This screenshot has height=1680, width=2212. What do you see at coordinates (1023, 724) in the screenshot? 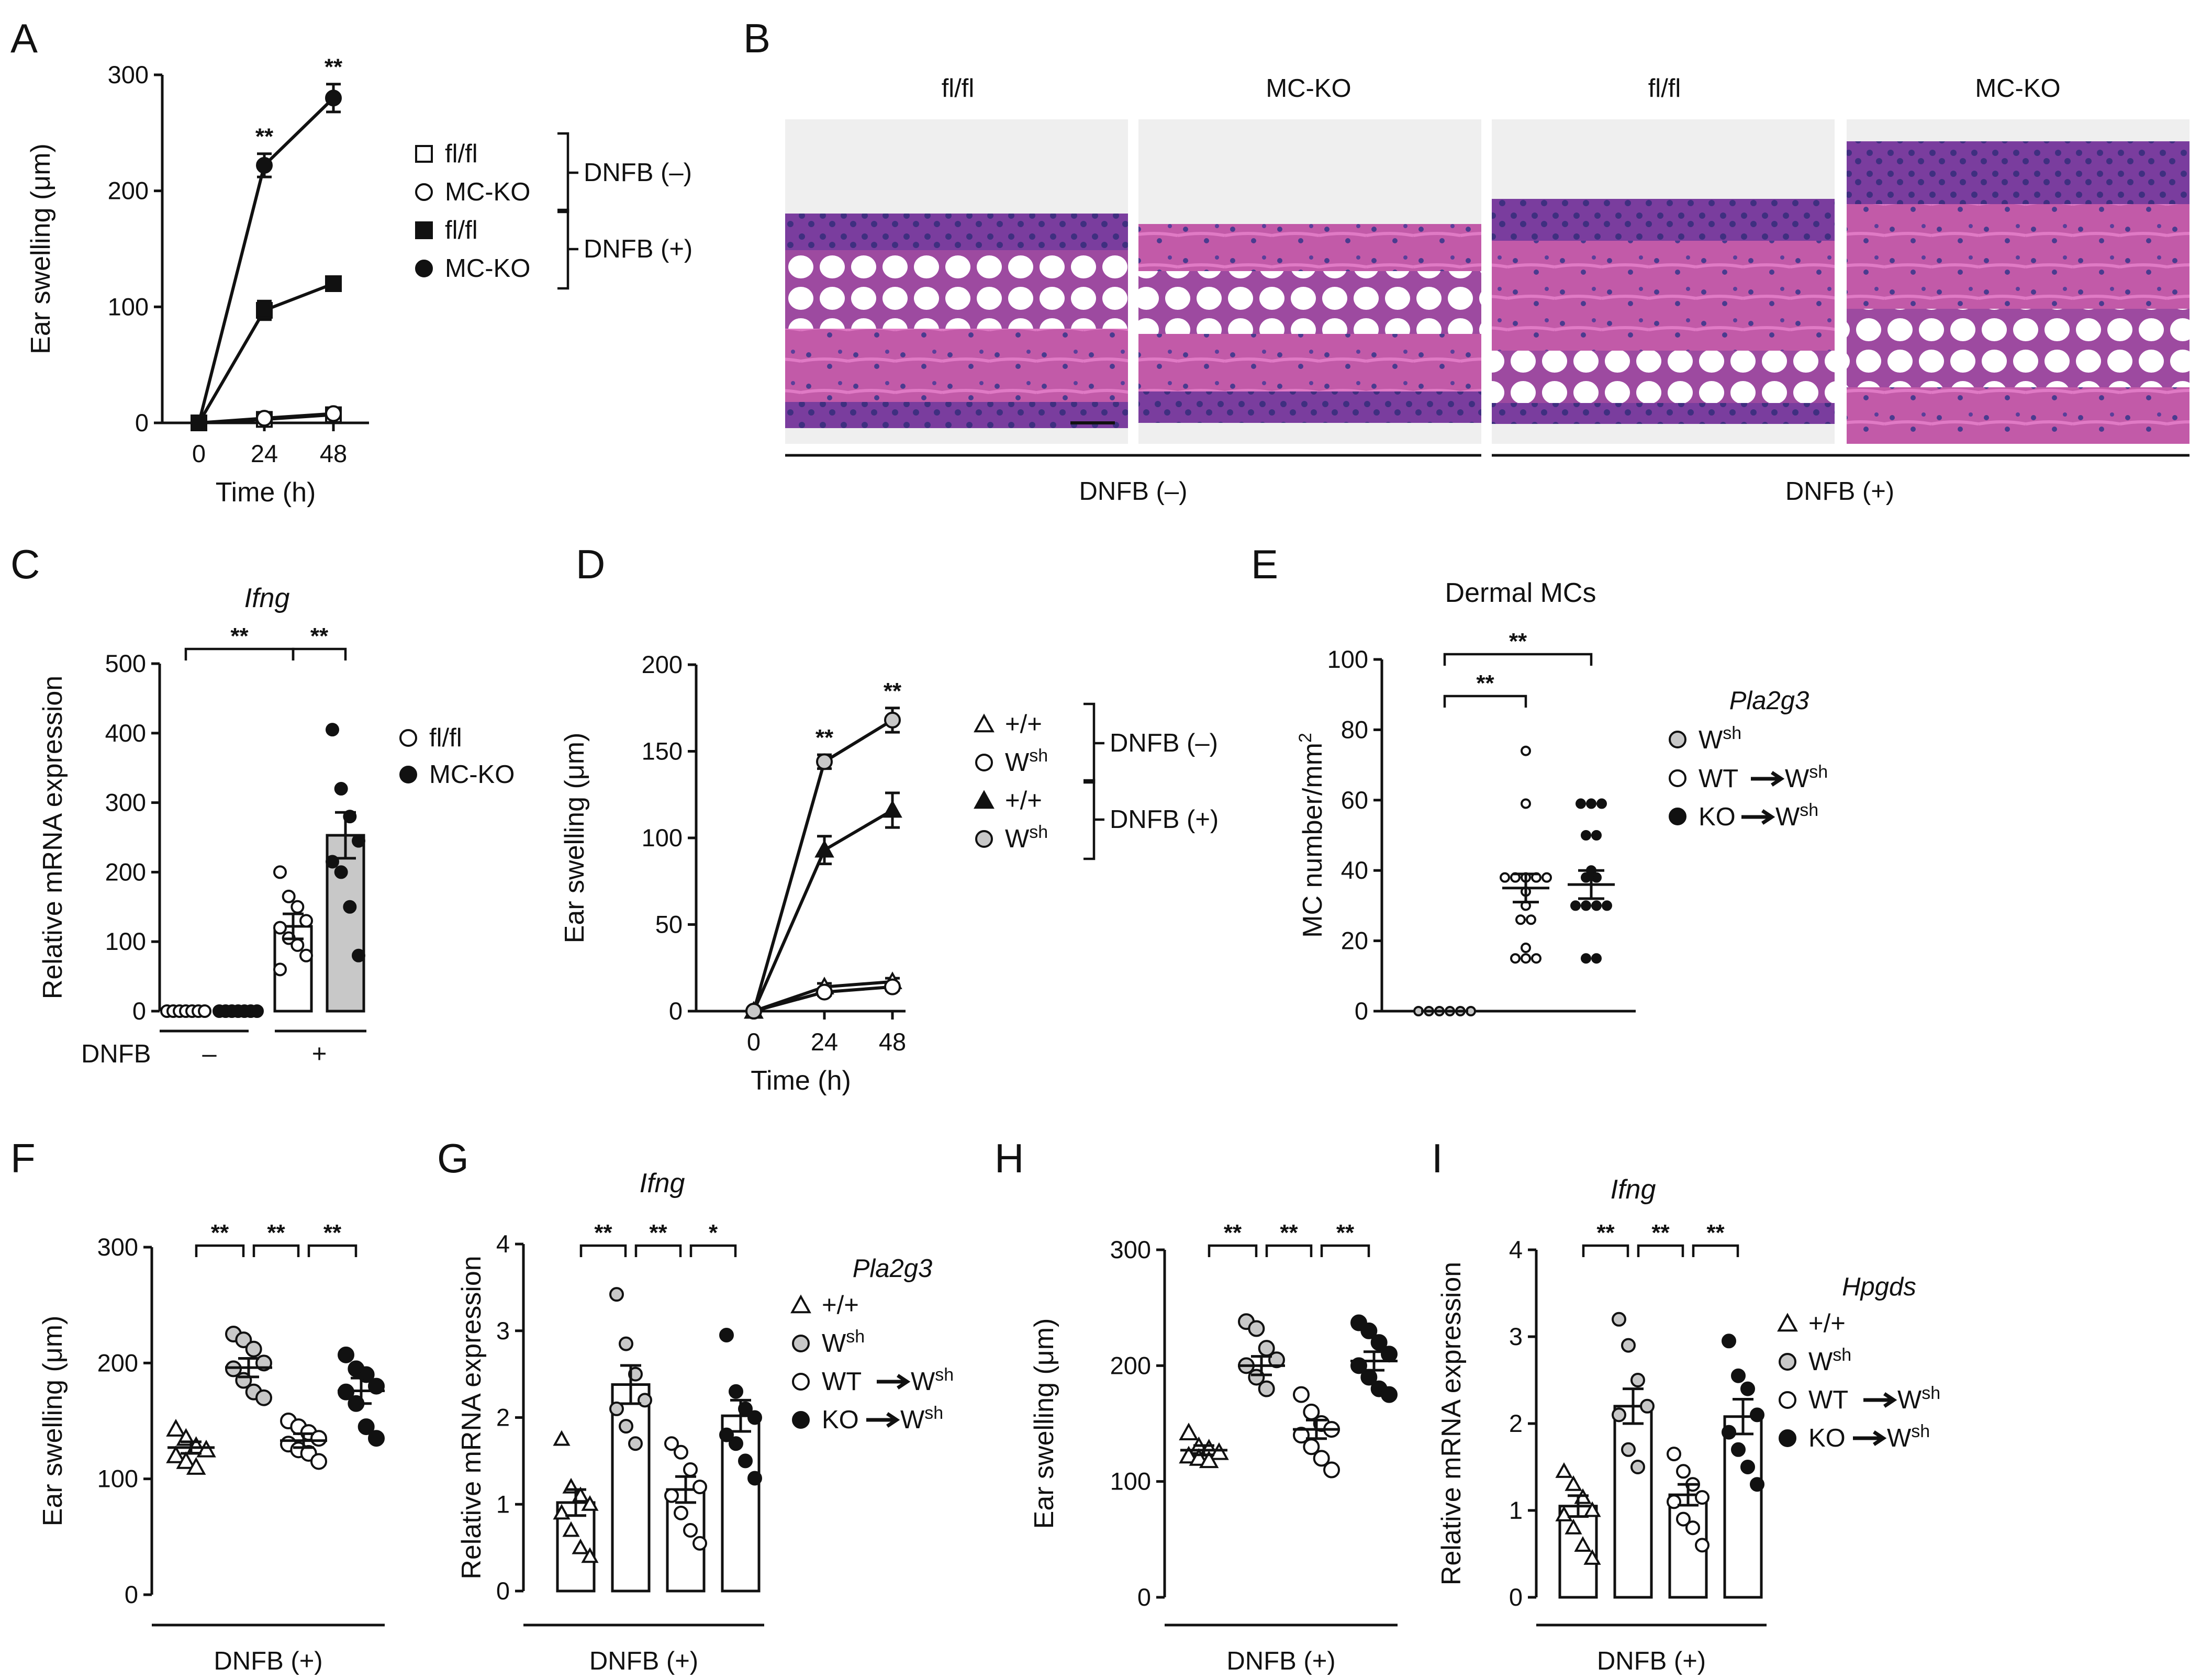
I see `panel-d-legend-label: +/+` at bounding box center [1023, 724].